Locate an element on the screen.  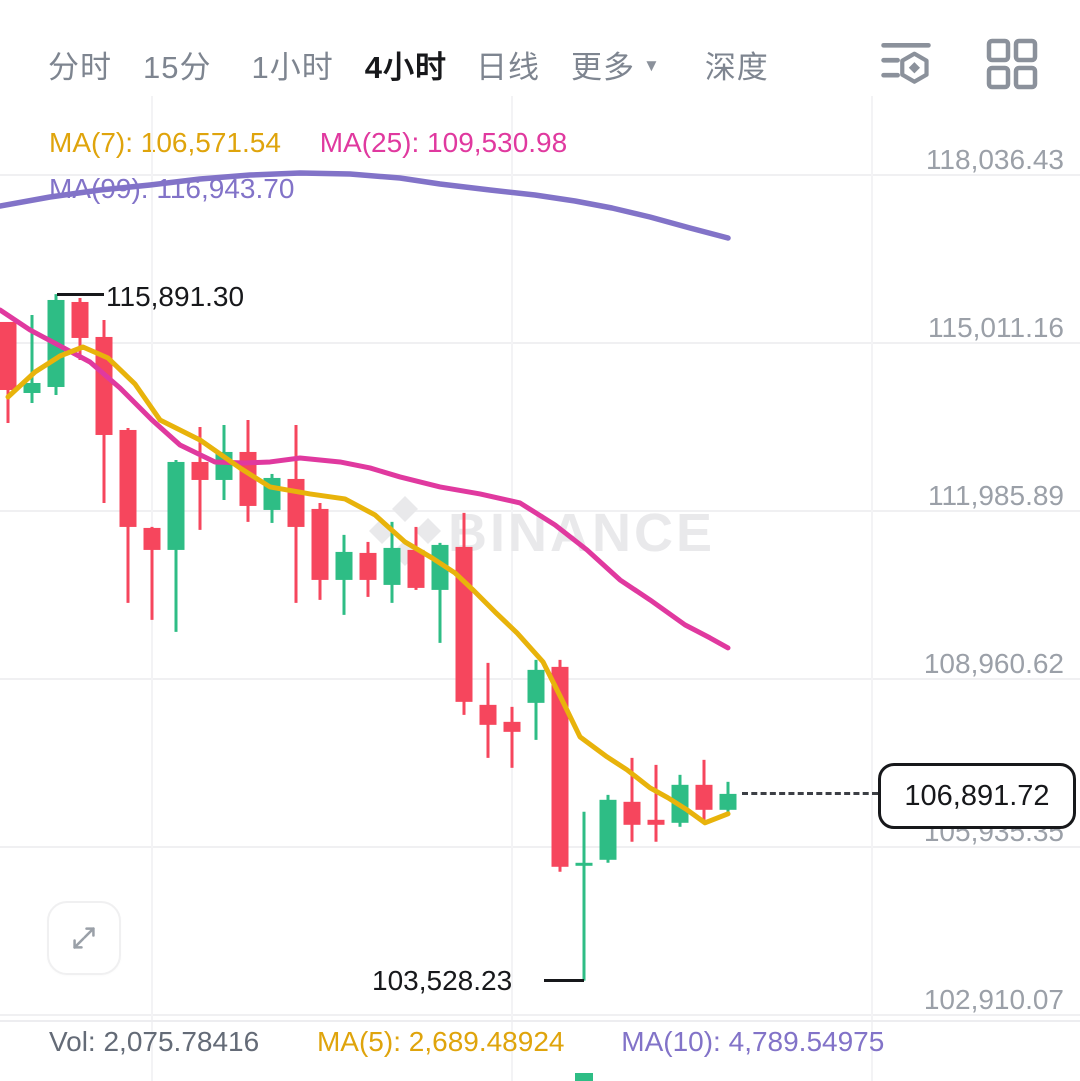
grid-layout-icon is located at coordinates (1012, 64).